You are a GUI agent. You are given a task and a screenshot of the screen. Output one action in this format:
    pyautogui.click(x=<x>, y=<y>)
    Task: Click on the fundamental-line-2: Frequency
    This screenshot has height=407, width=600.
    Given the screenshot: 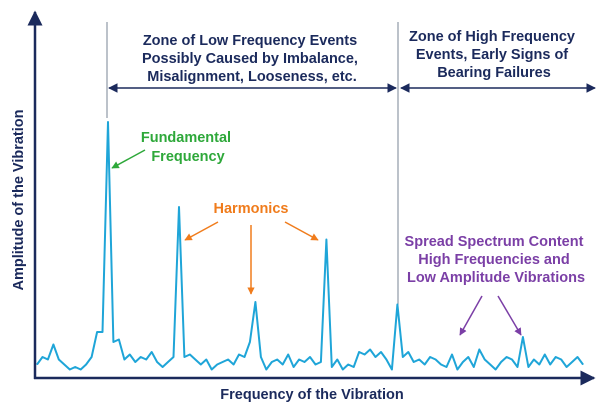 What is the action you would take?
    pyautogui.click(x=187, y=157)
    